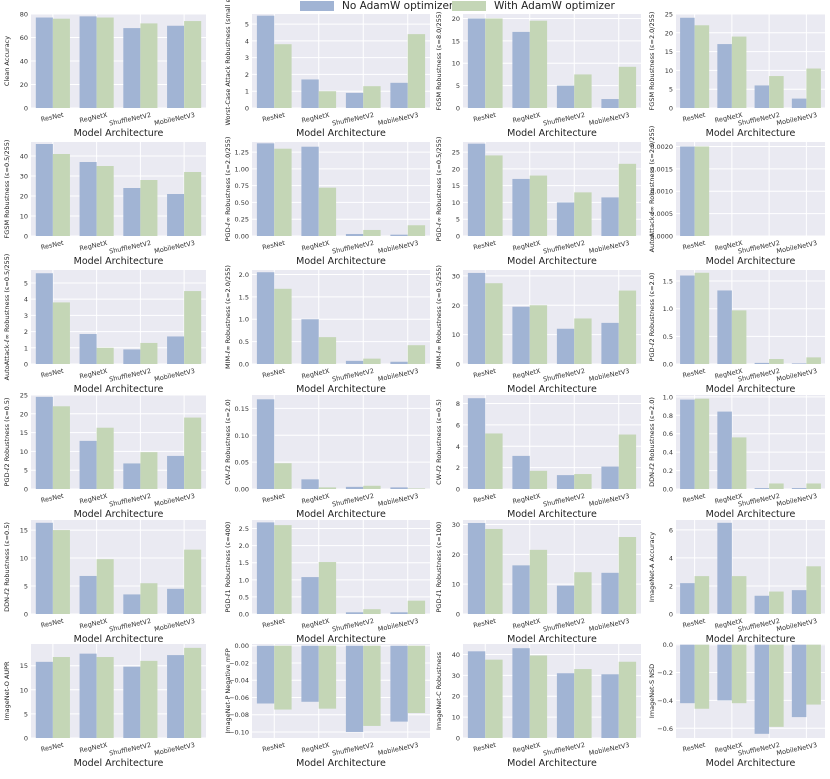 Image resolution: width=830 pixels, height=779 pixels. What do you see at coordinates (239, 715) in the screenshot?
I see `y-tick-label: −0.08` at bounding box center [239, 715].